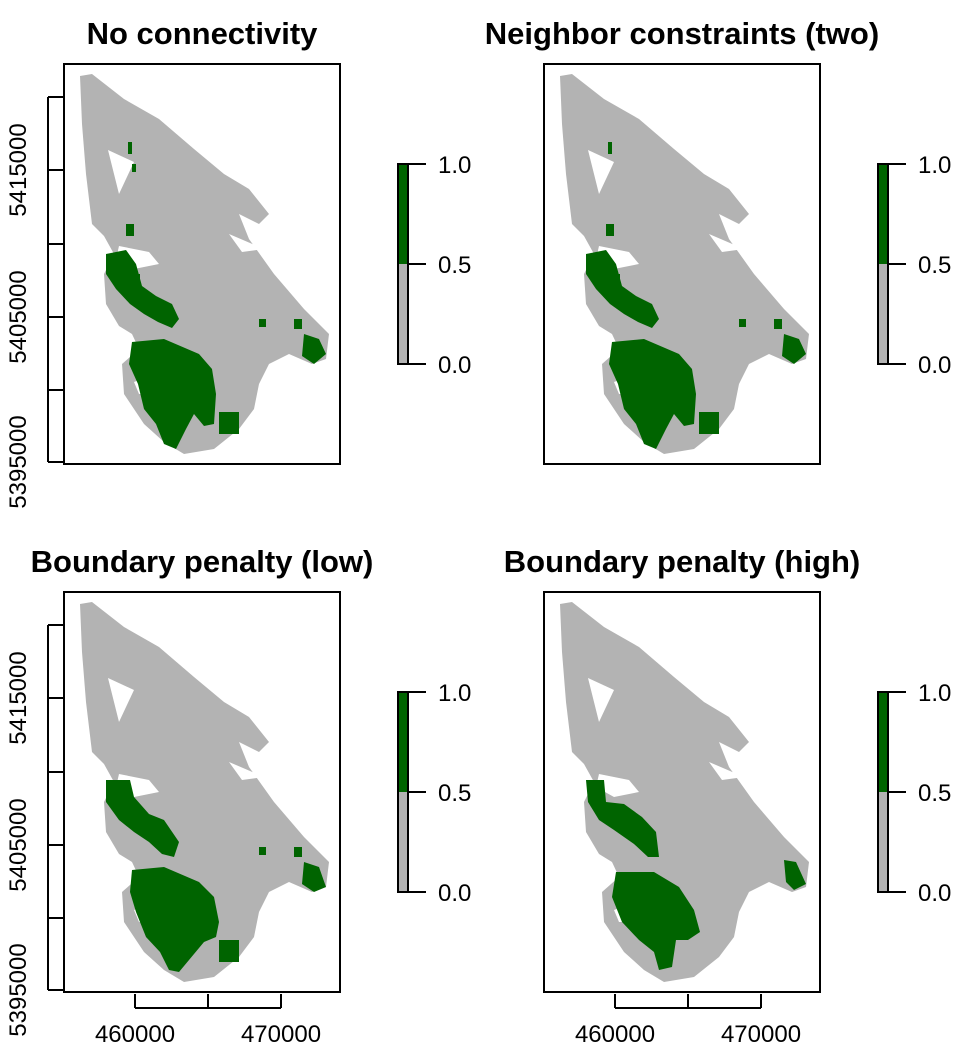 The width and height of the screenshot is (960, 1056). Describe the element at coordinates (202, 561) in the screenshot. I see `panel-title: Boundary penalty (low)` at that location.